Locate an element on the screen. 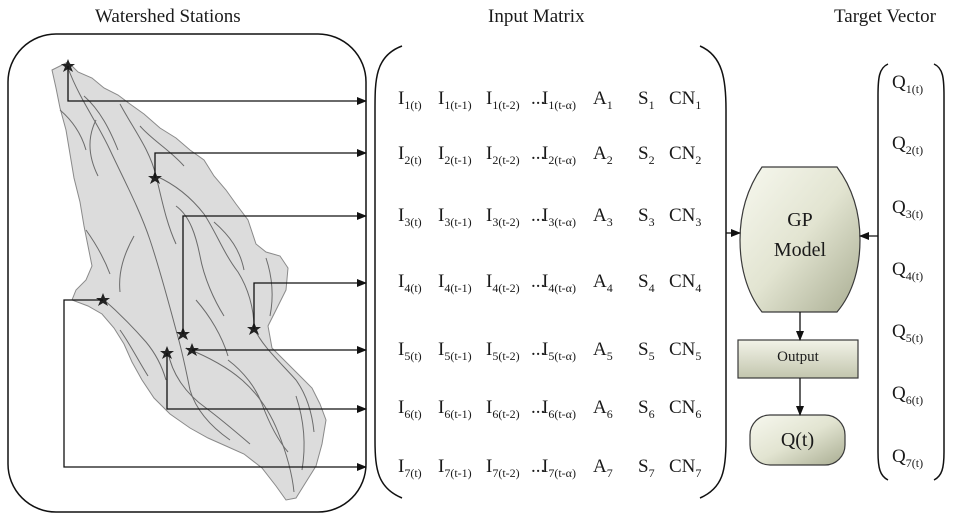 The height and width of the screenshot is (517, 955). matrix-cell: I5(t) is located at coordinates (410, 351).